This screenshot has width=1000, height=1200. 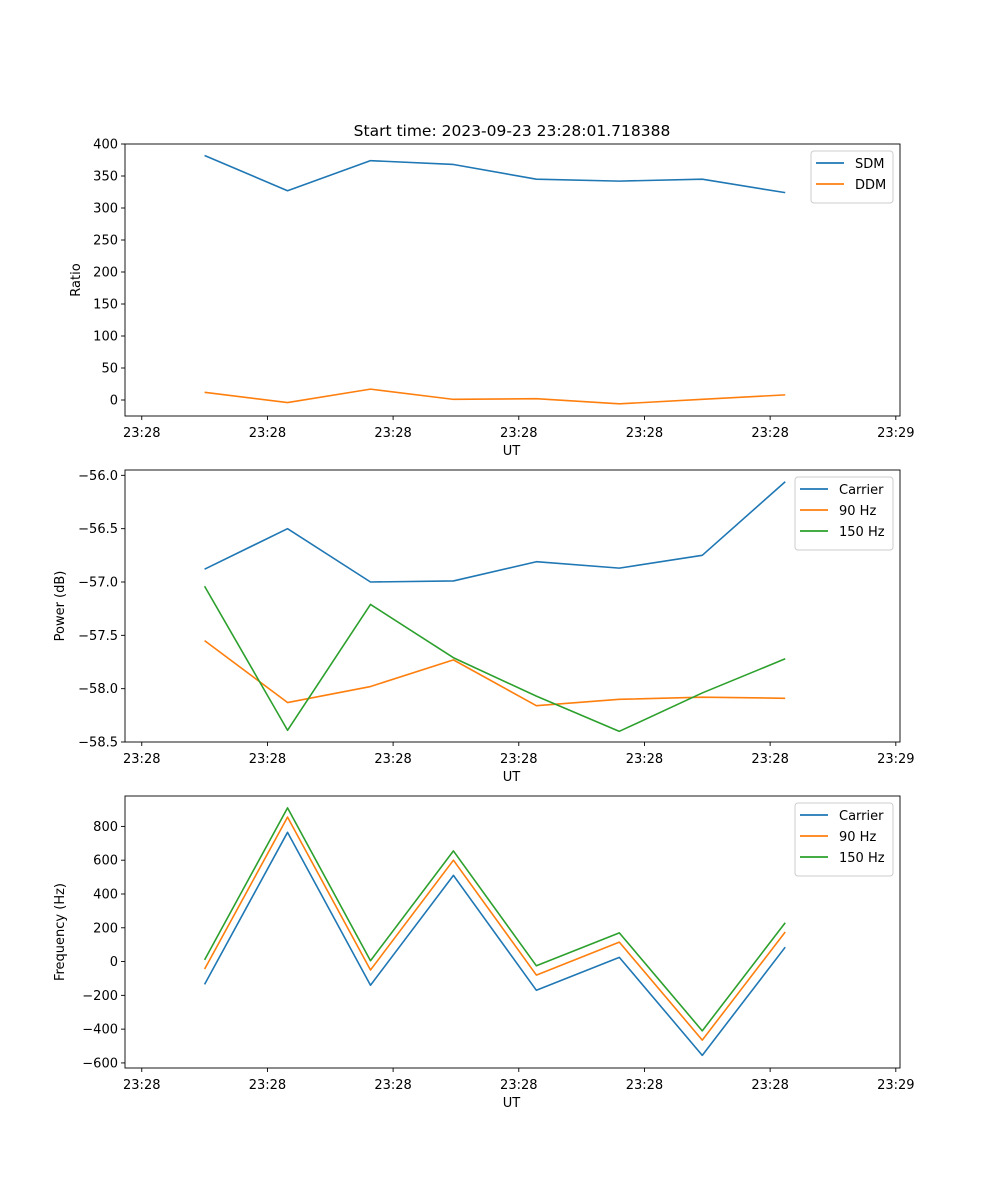 What do you see at coordinates (495, 396) in the screenshot?
I see `series-line-ddm` at bounding box center [495, 396].